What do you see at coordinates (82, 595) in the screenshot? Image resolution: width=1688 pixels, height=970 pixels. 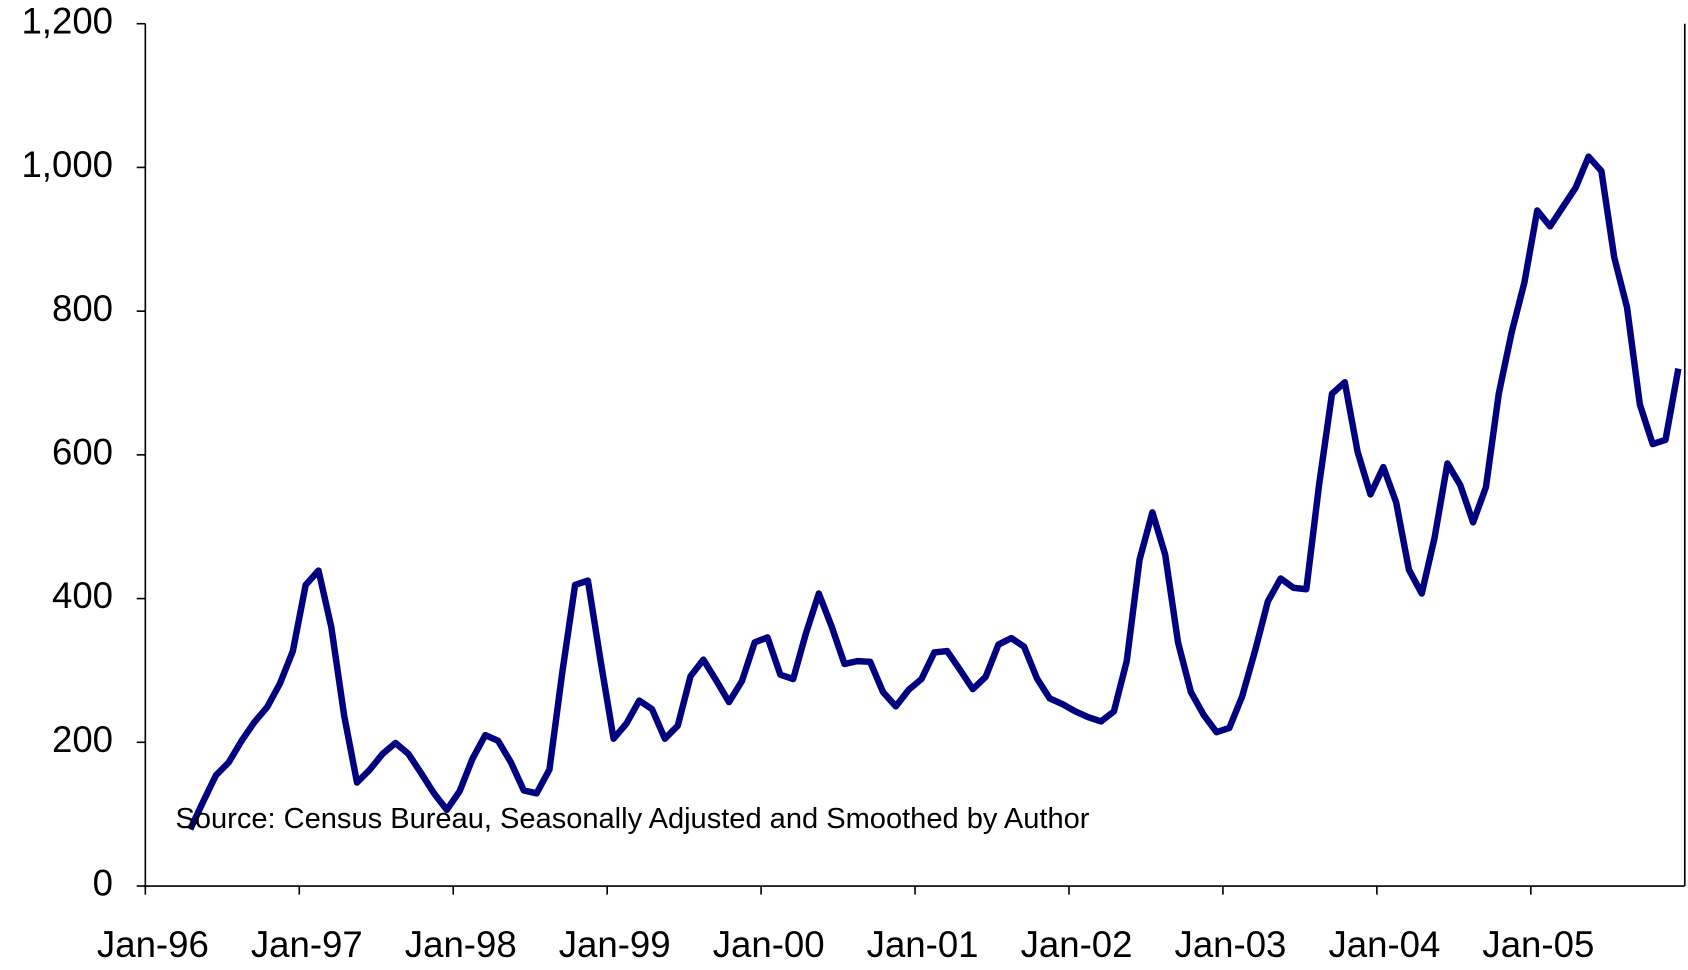 I see `y-tick-label: 400` at bounding box center [82, 595].